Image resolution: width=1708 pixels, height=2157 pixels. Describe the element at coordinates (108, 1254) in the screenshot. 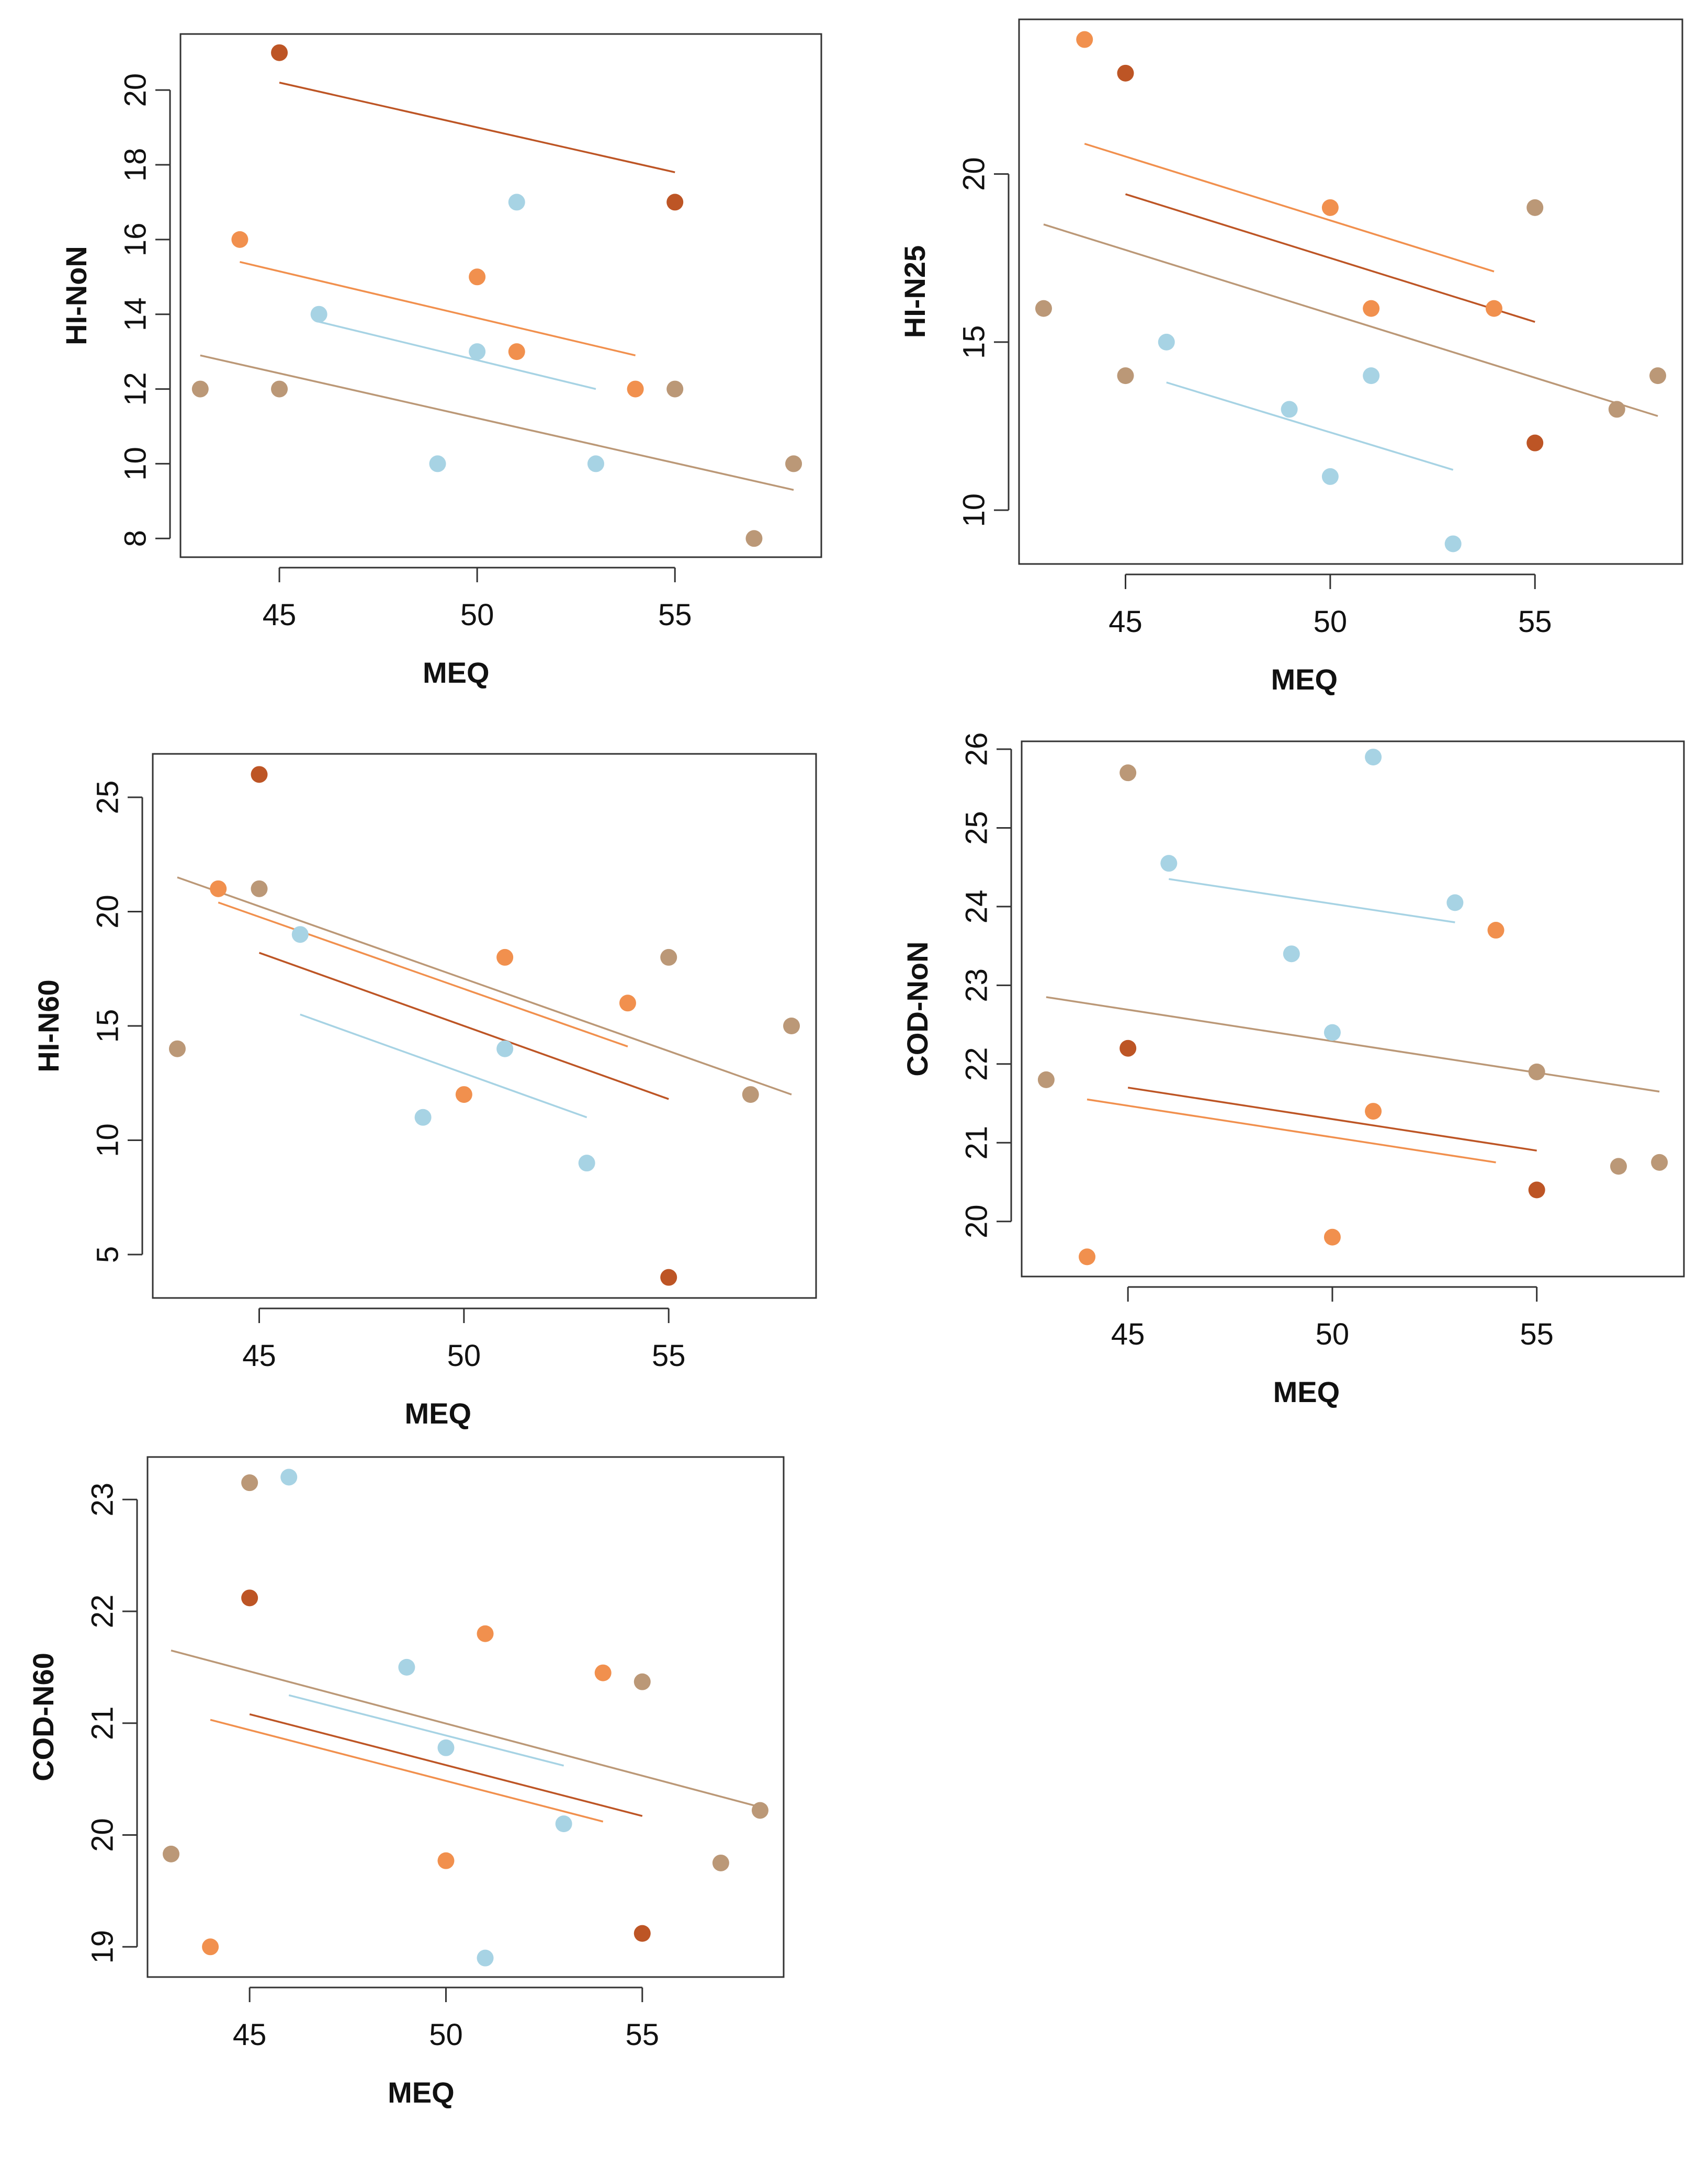

I see `y-tick-label: 5` at that location.